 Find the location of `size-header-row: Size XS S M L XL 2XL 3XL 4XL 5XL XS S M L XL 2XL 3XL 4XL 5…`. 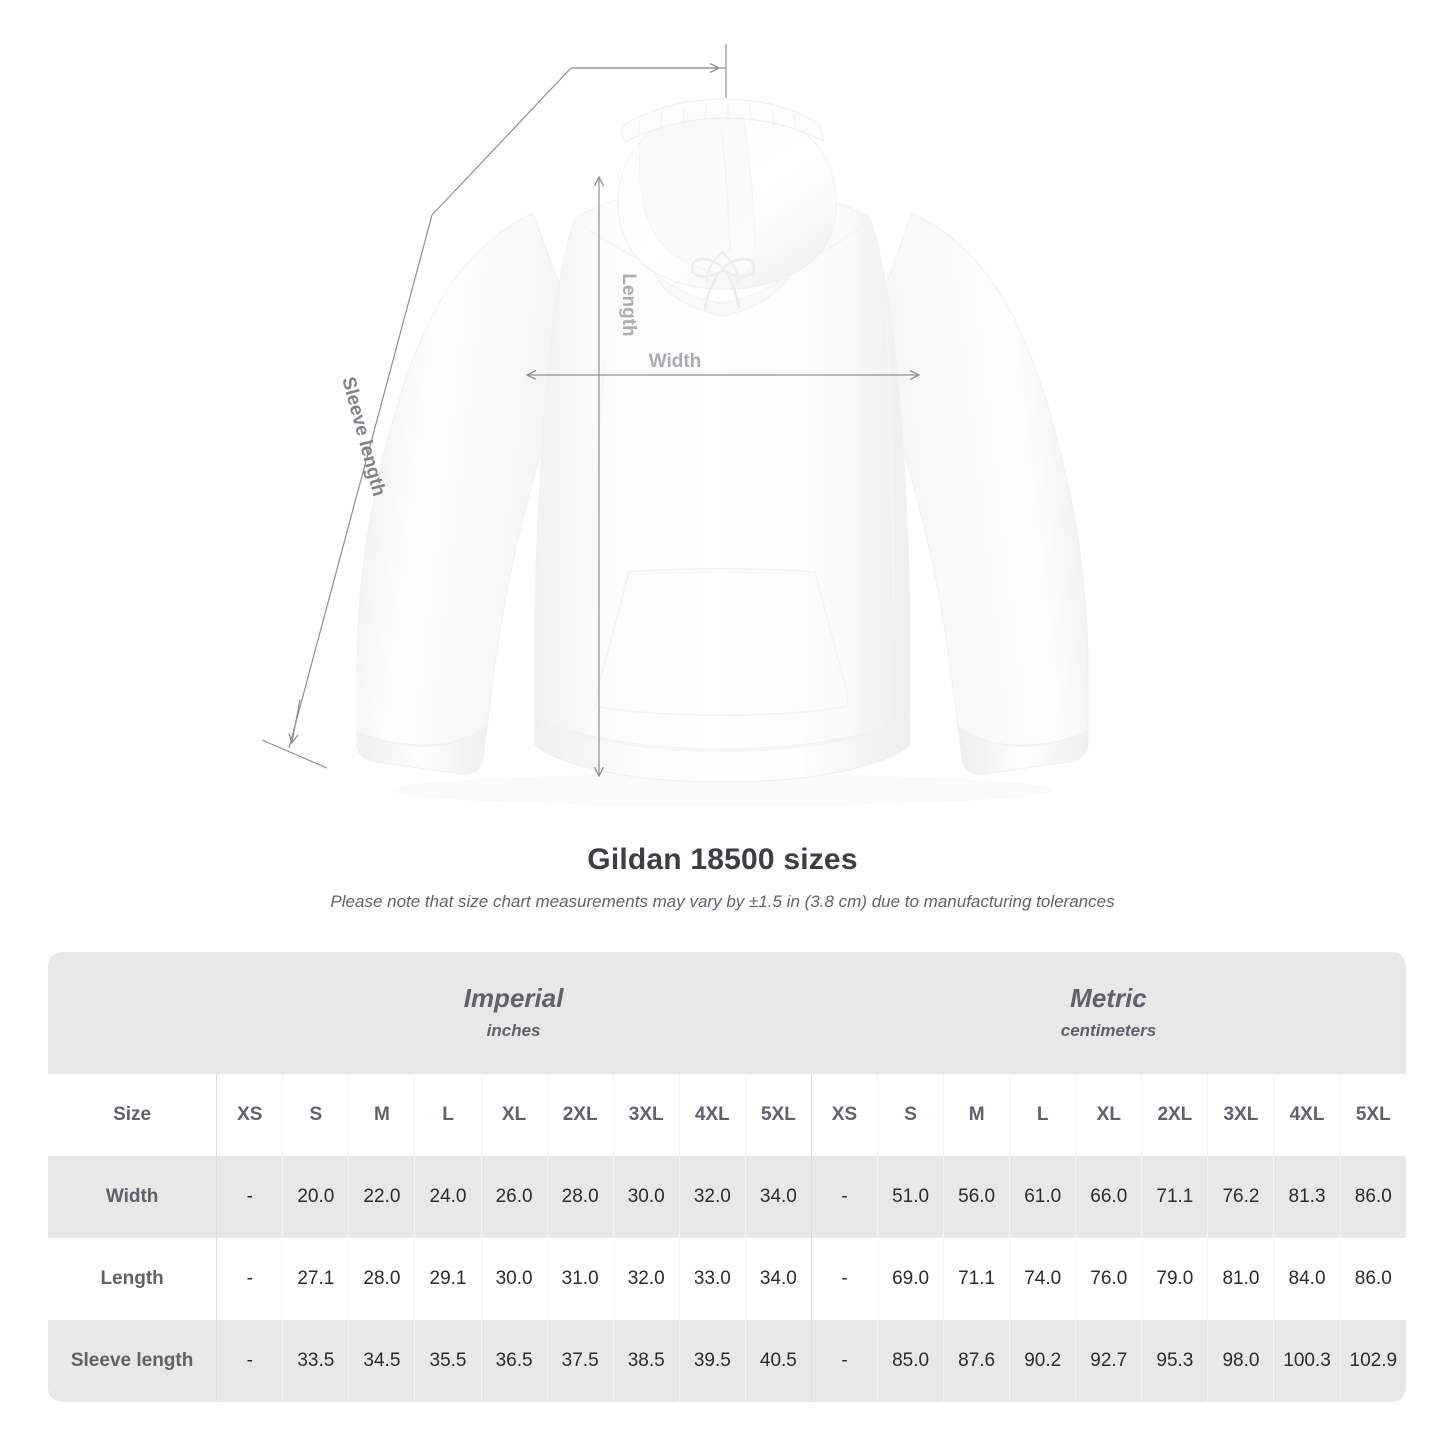

size-header-row: Size XS S M L XL 2XL 3XL 4XL 5XL XS S M L XL 2XL 3XL 4XL 5… is located at coordinates (727, 1115).